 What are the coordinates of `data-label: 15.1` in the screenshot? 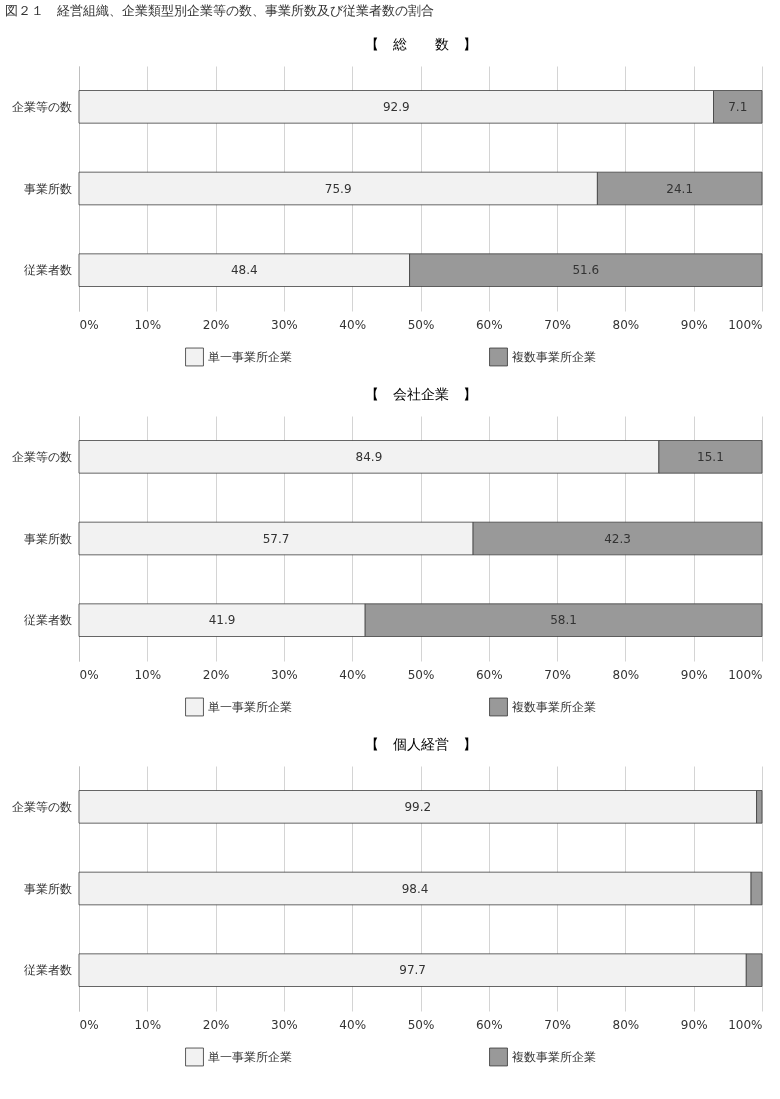 It's located at (710, 456).